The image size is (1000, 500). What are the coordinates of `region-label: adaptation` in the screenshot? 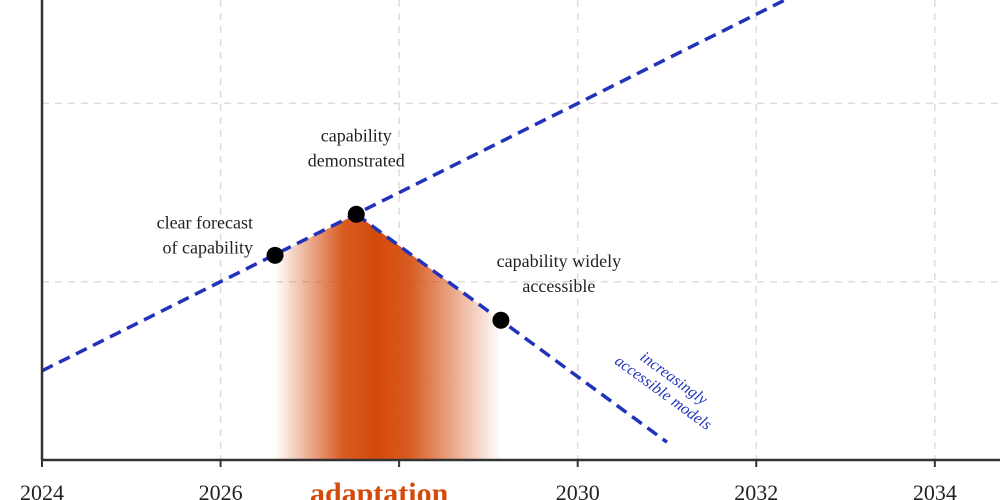 It's located at (379, 488).